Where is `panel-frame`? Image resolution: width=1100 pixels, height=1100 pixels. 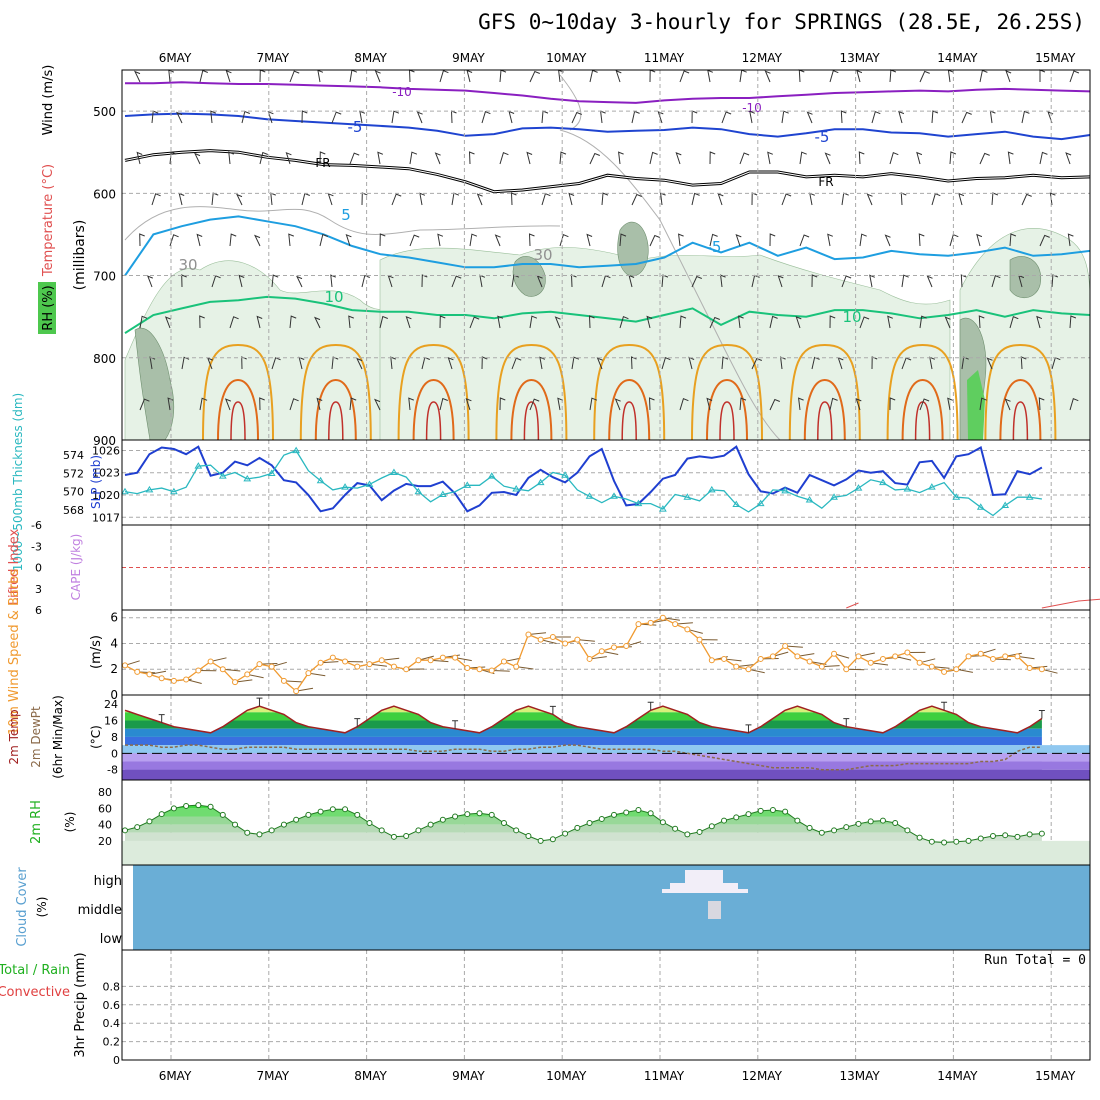 panel-frame is located at coordinates (606, 1005).